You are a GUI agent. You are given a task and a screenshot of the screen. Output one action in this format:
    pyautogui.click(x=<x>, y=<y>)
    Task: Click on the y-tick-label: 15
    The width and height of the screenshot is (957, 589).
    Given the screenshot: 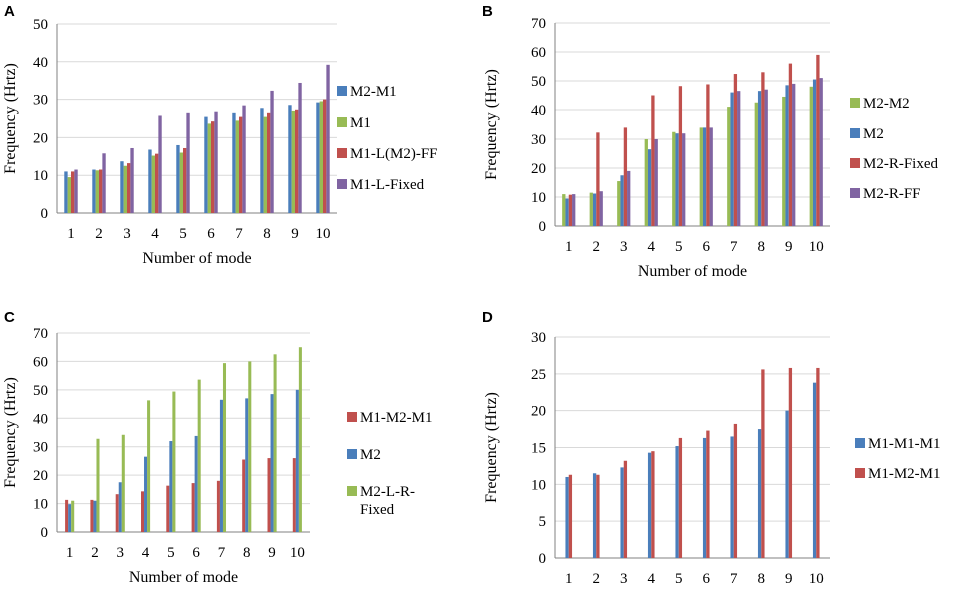 What is the action you would take?
    pyautogui.click(x=538, y=449)
    